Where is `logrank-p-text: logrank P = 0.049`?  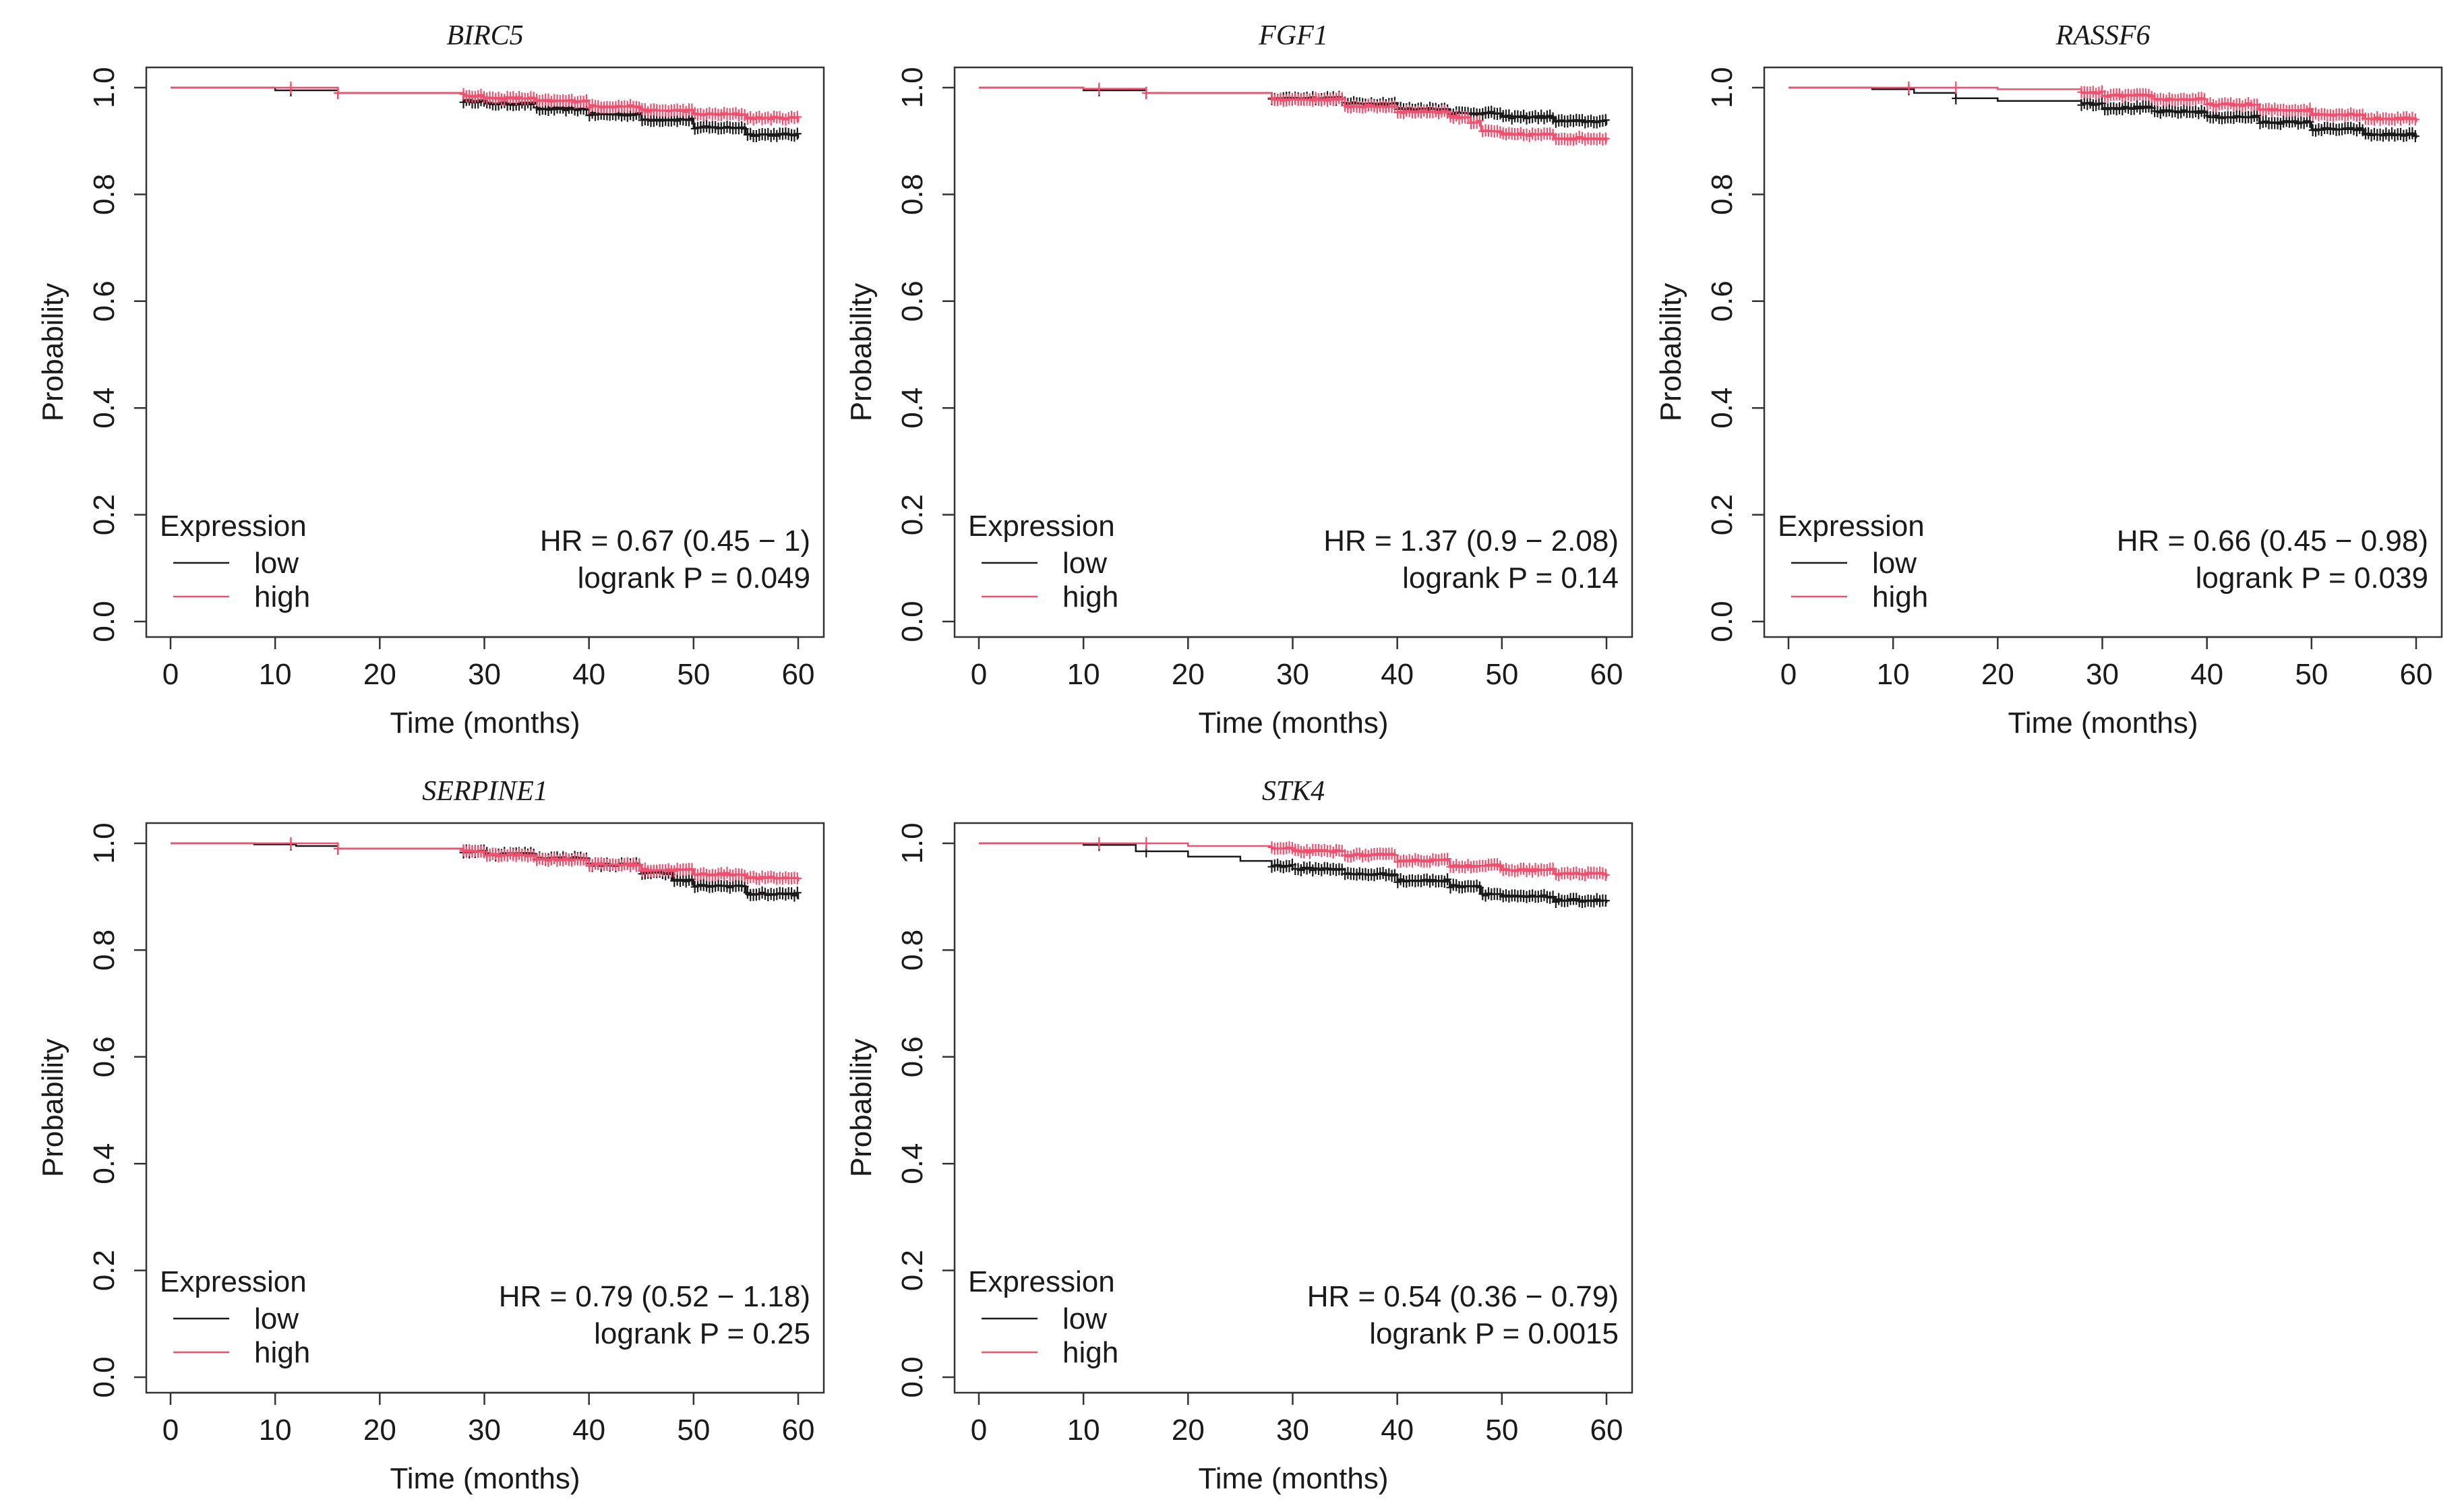 logrank-p-text: logrank P = 0.049 is located at coordinates (694, 579).